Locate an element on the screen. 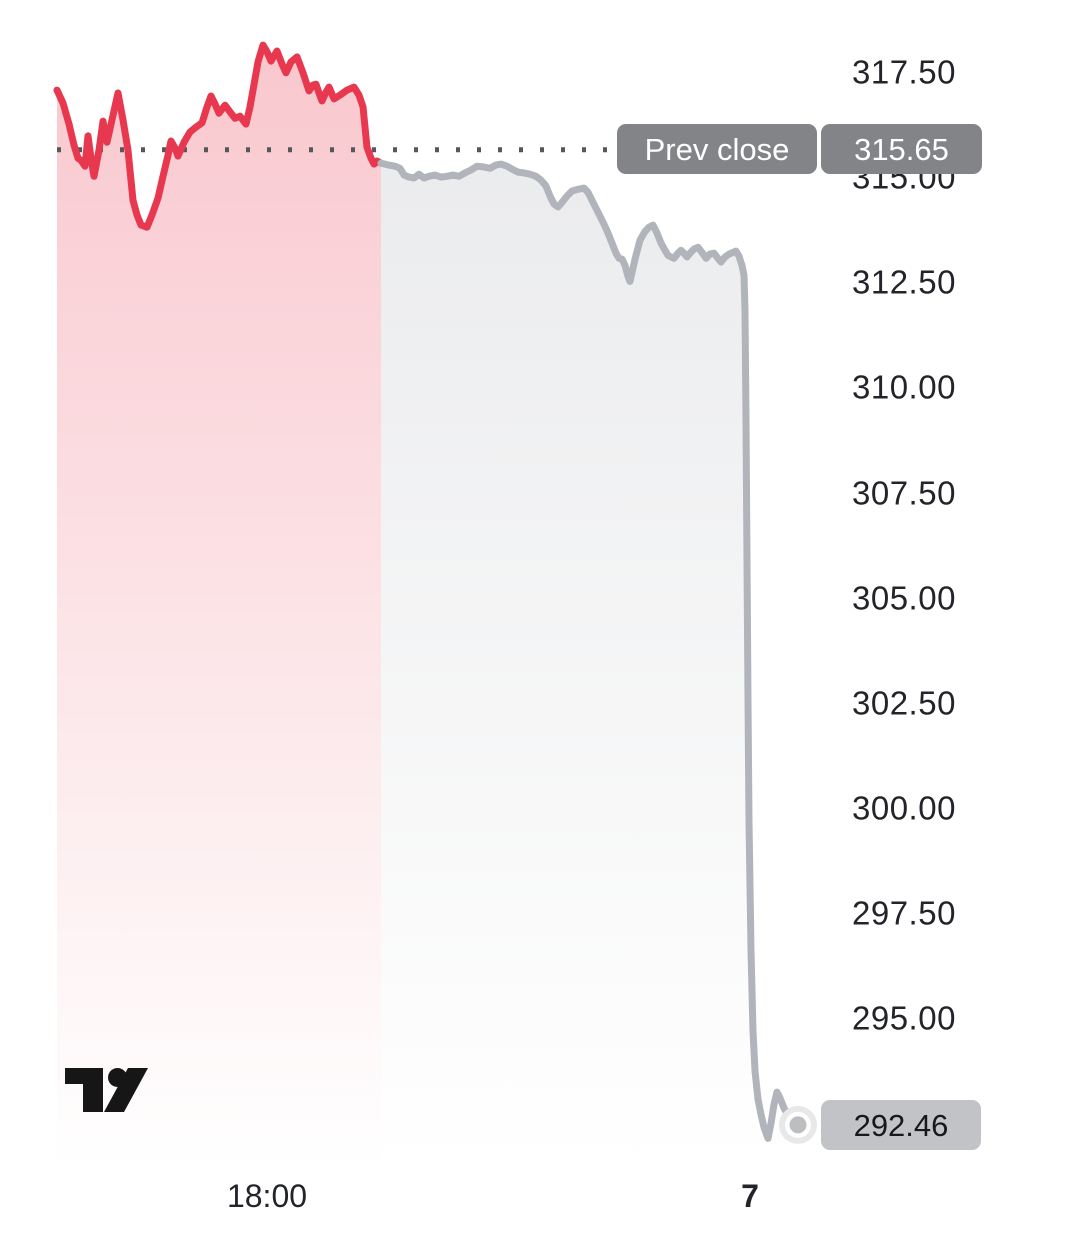 The height and width of the screenshot is (1240, 1080). y-axis-label: 302.50 is located at coordinates (904, 703).